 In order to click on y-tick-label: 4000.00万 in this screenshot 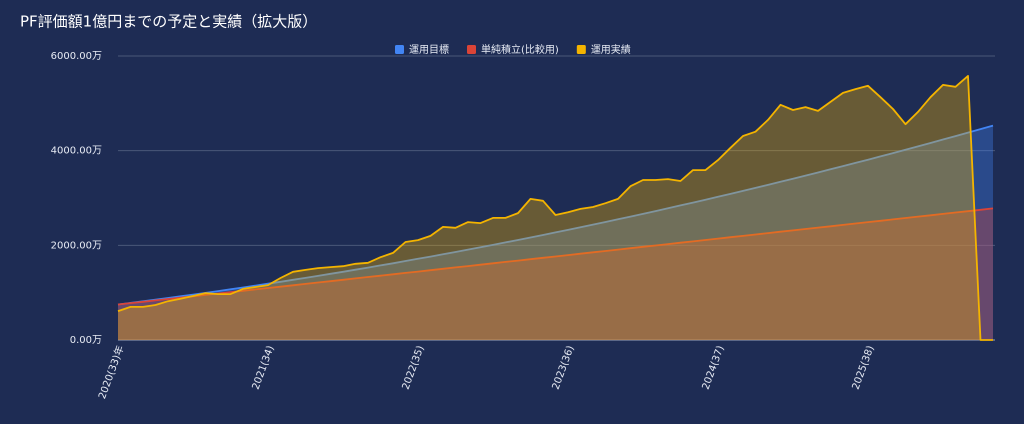, I will do `click(76, 151)`.